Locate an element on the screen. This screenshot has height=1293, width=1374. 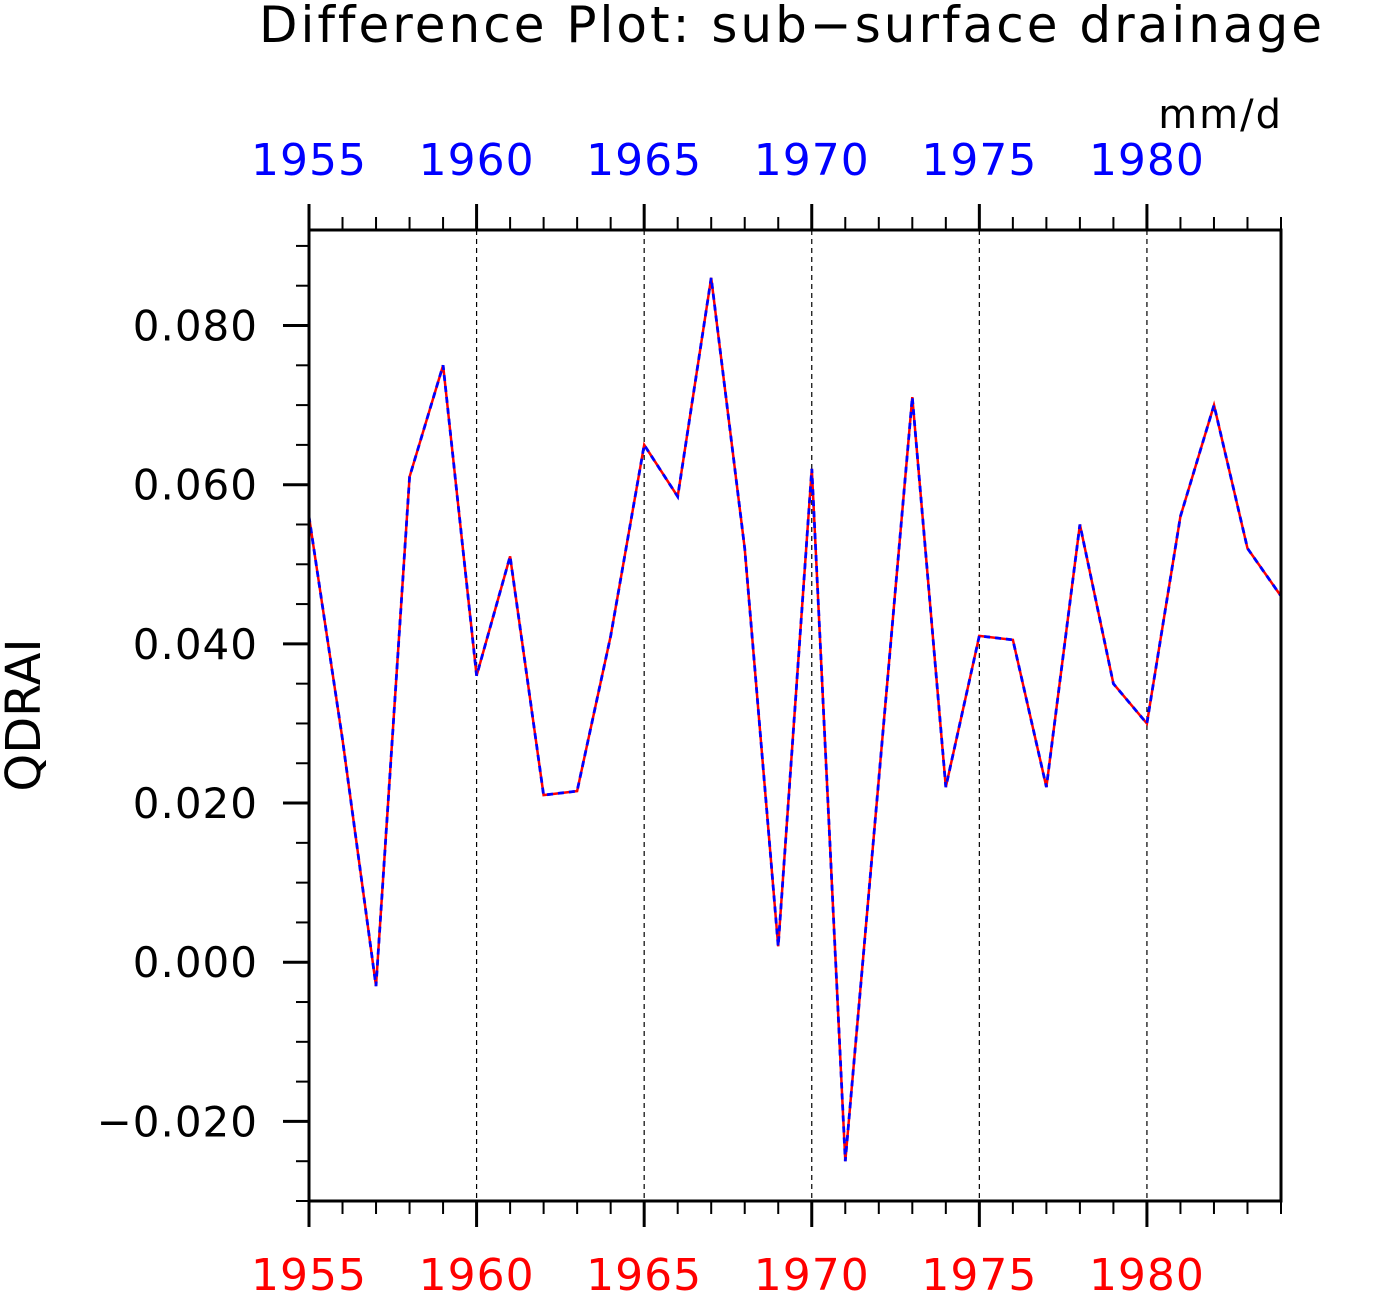
x-tick-label-bottom: 1965 is located at coordinates (644, 1271).